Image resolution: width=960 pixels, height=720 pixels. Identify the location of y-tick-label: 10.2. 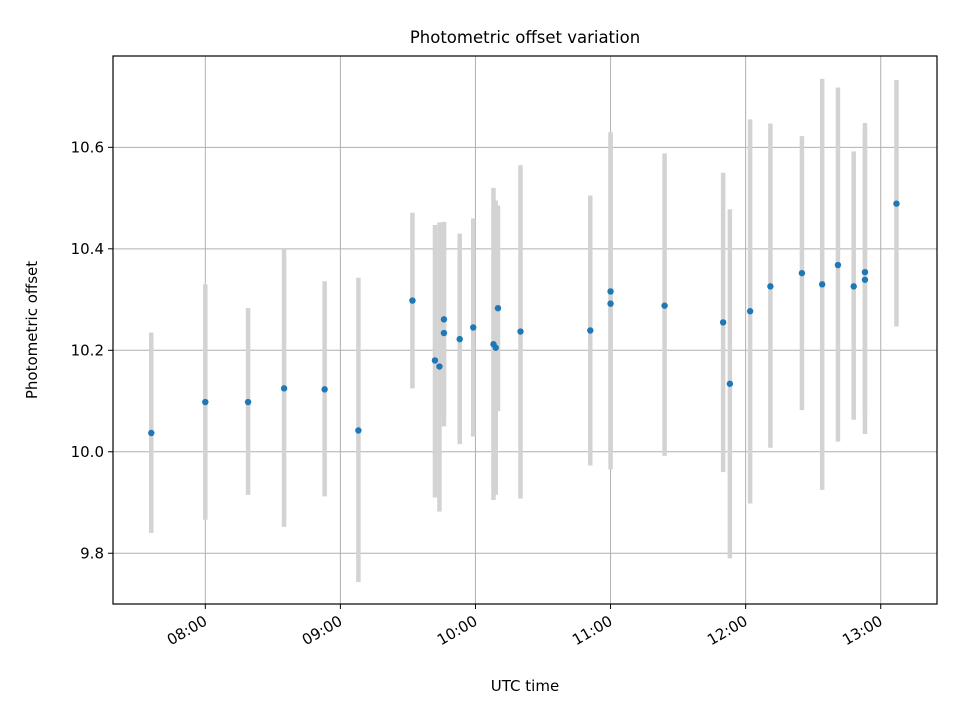
(87, 350).